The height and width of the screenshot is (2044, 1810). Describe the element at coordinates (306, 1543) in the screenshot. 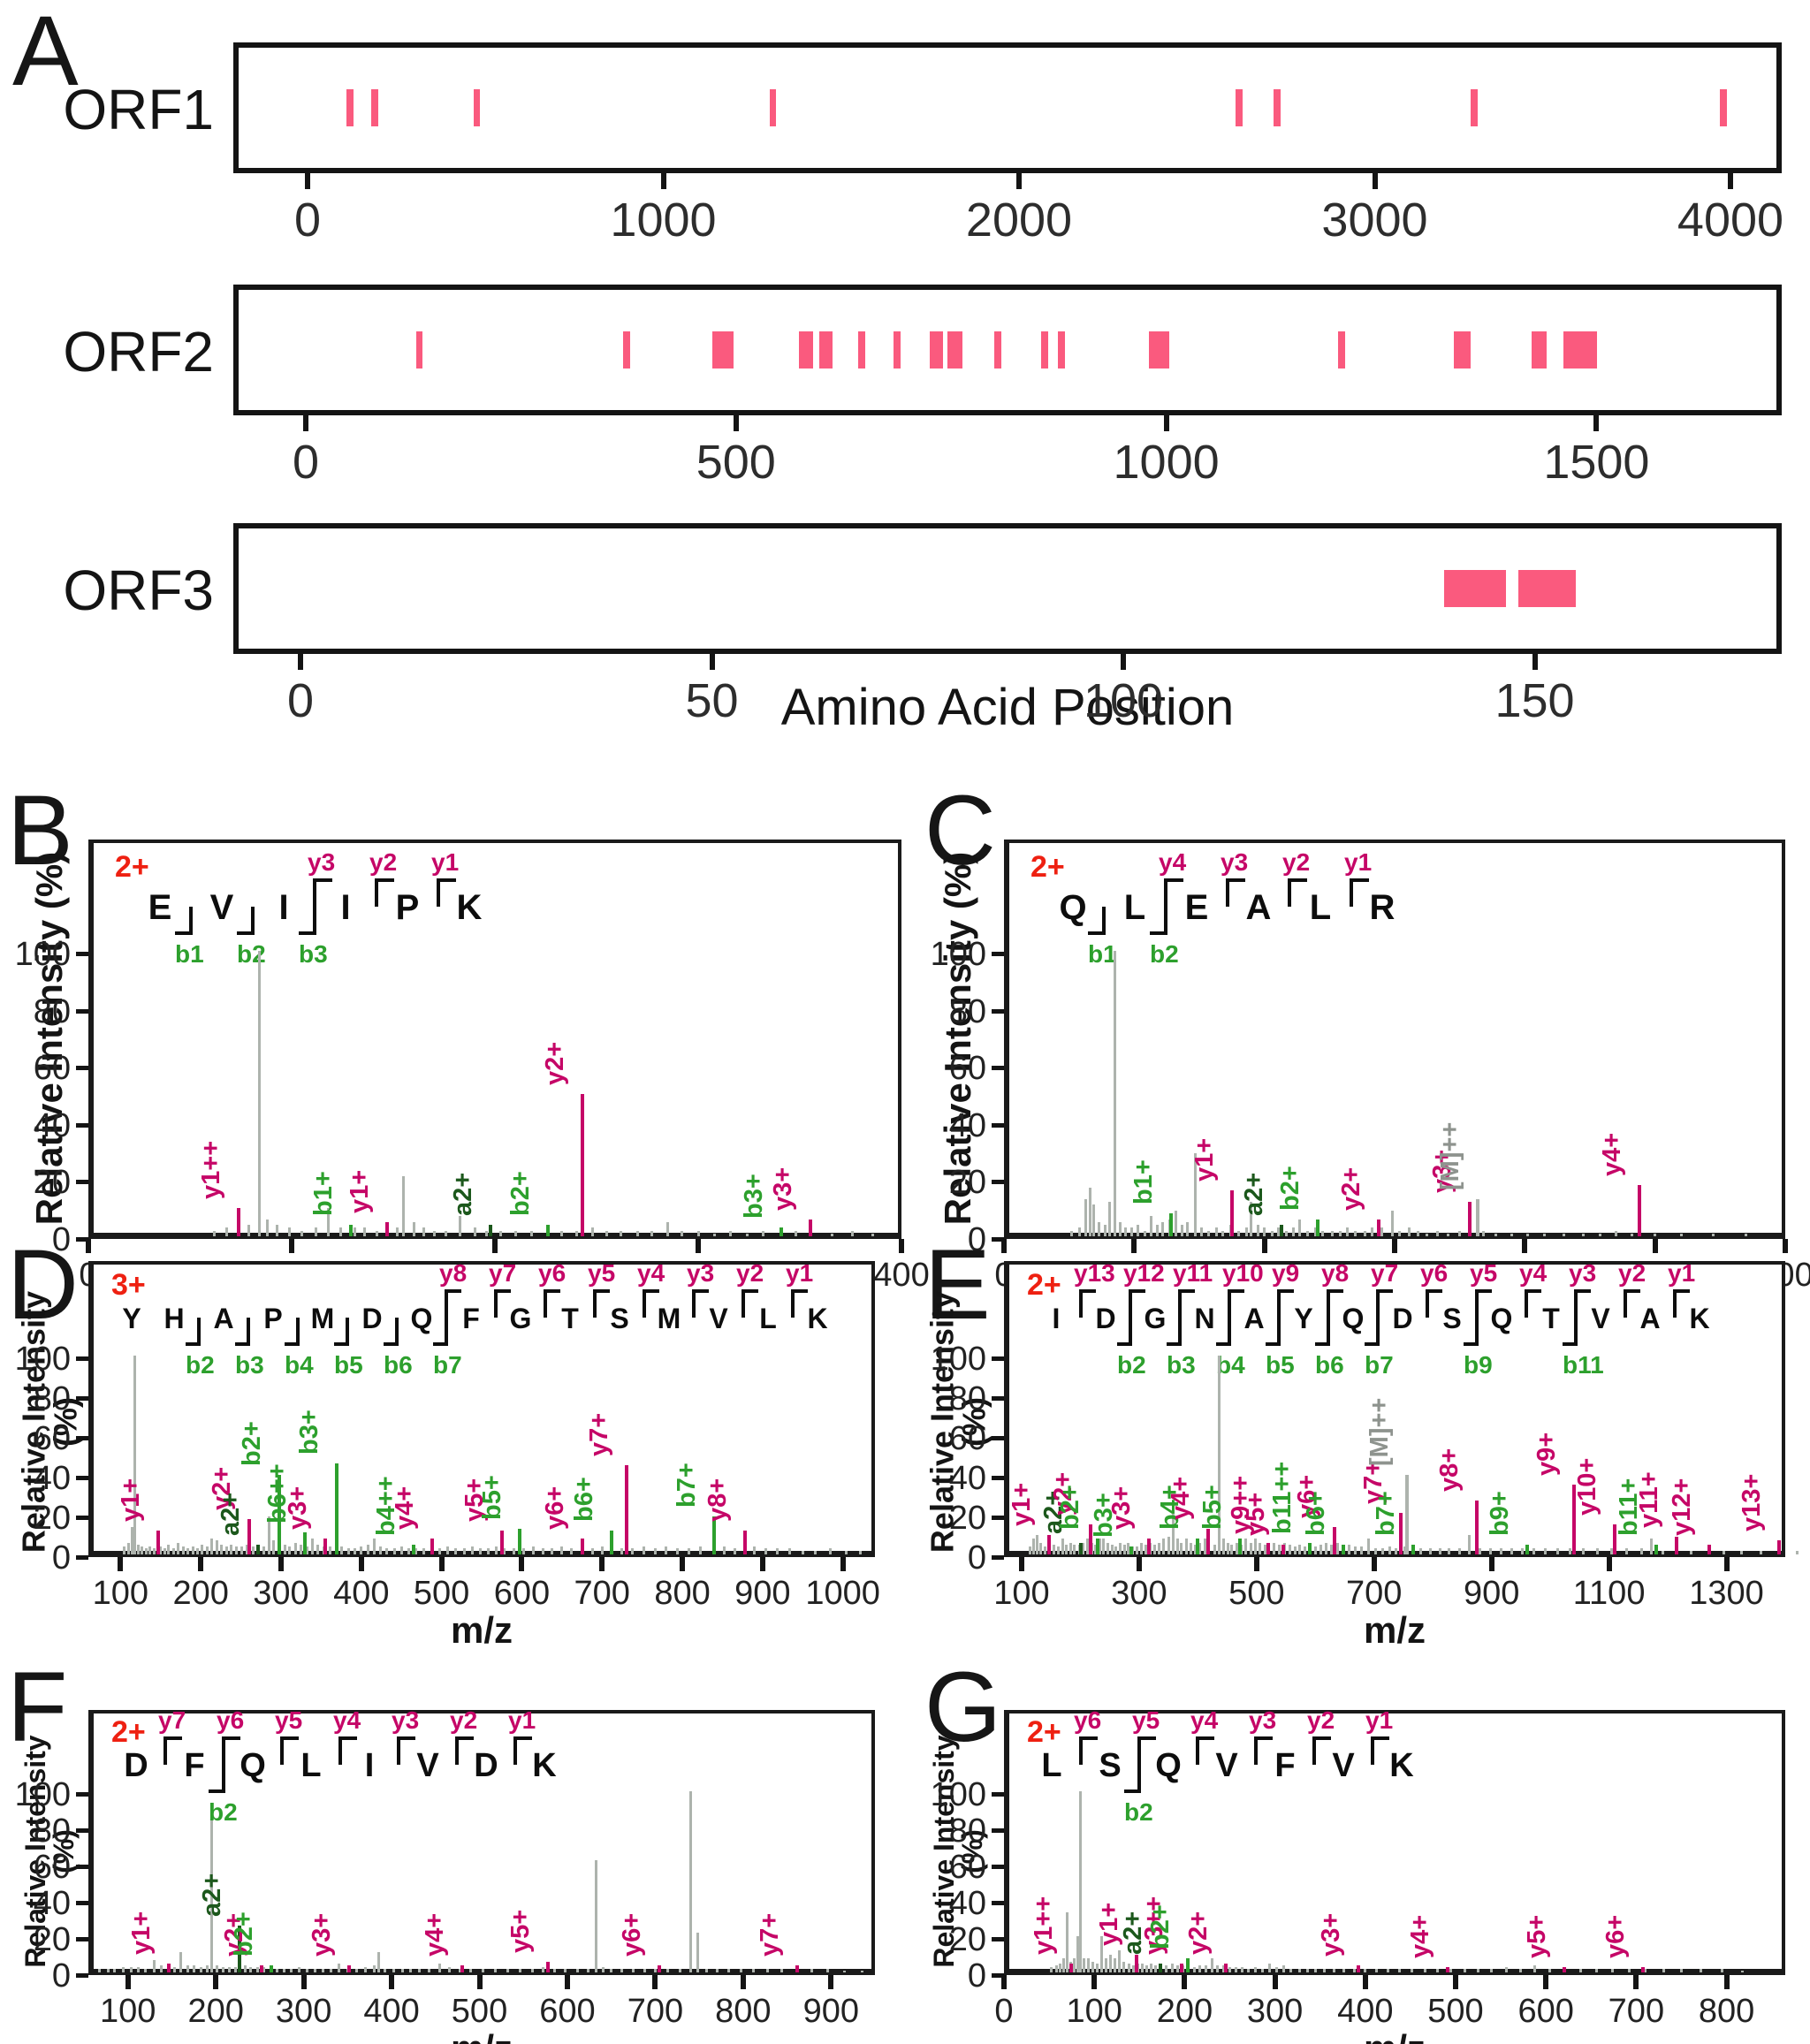

I see `annotated-peak-b6` at that location.